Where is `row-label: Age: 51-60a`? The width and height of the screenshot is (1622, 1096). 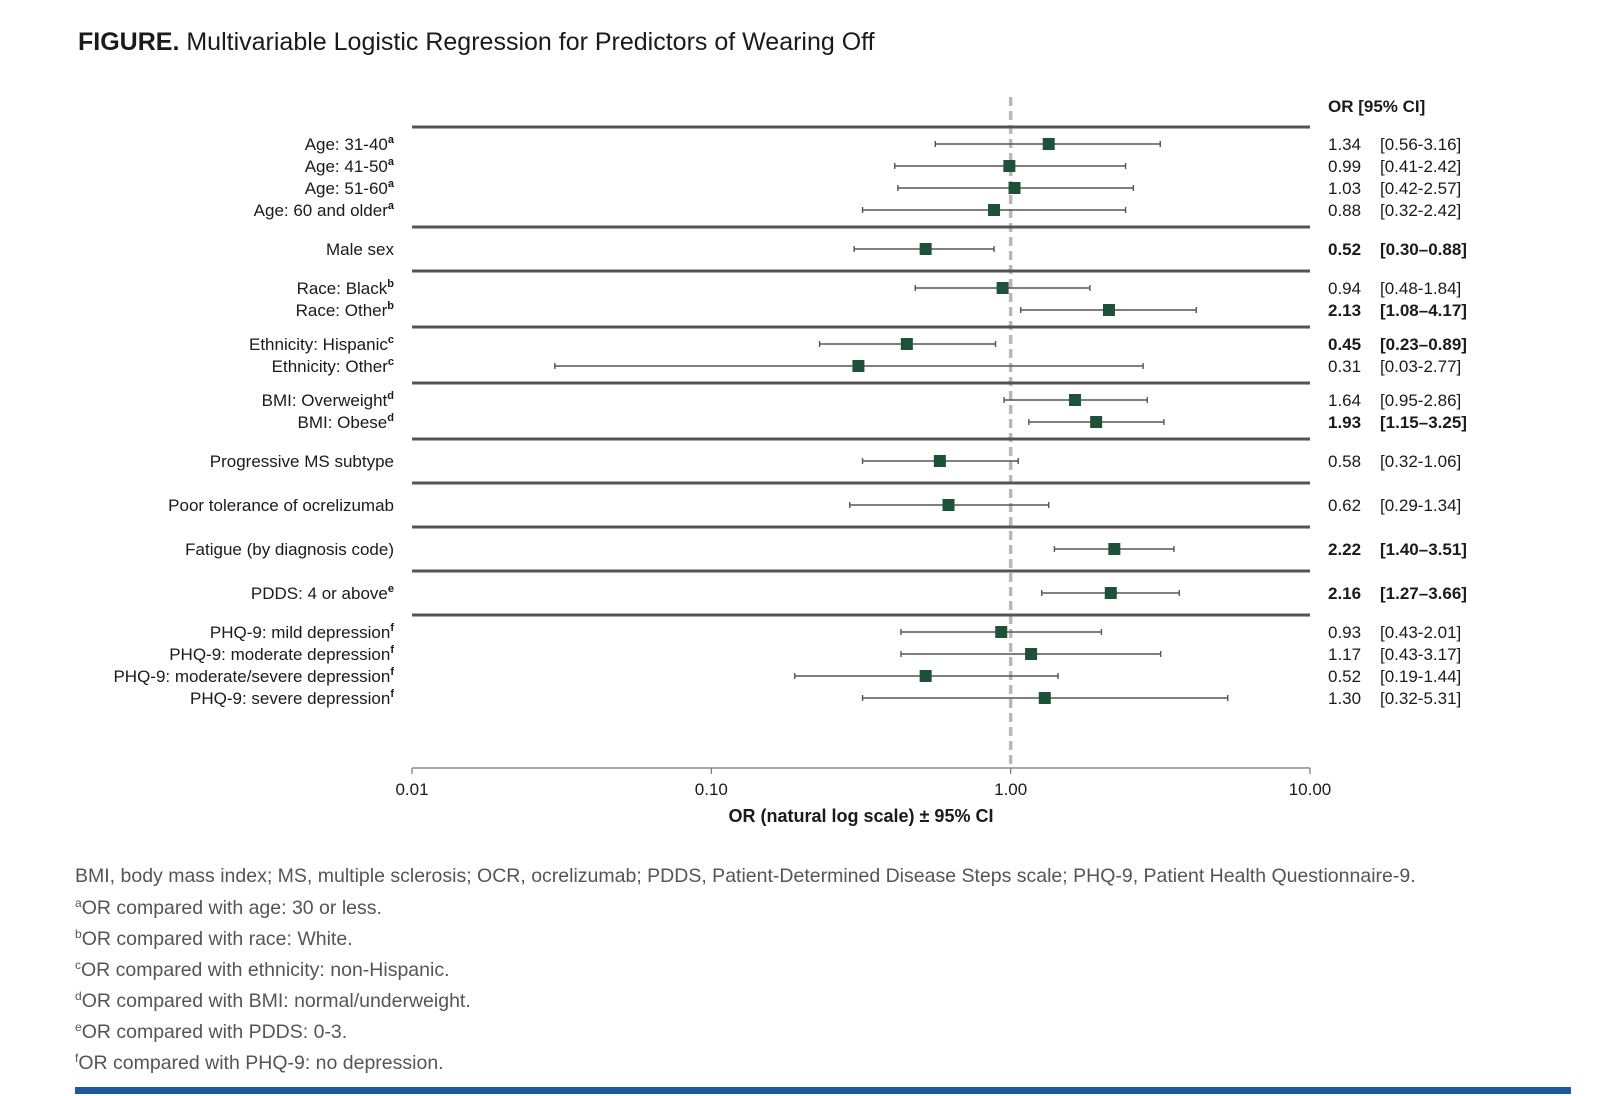 row-label: Age: 51-60a is located at coordinates (350, 188).